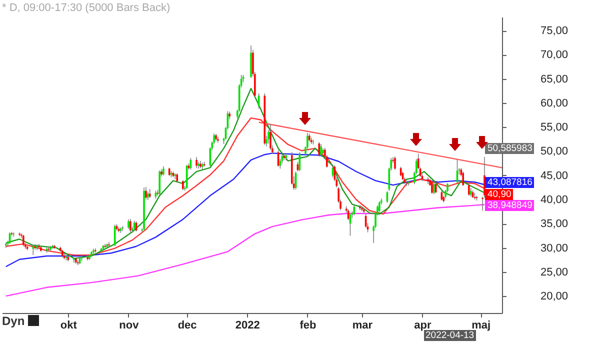 This screenshot has width=600, height=348. Describe the element at coordinates (554, 176) in the screenshot. I see `y-tick-label: 45,00` at that location.